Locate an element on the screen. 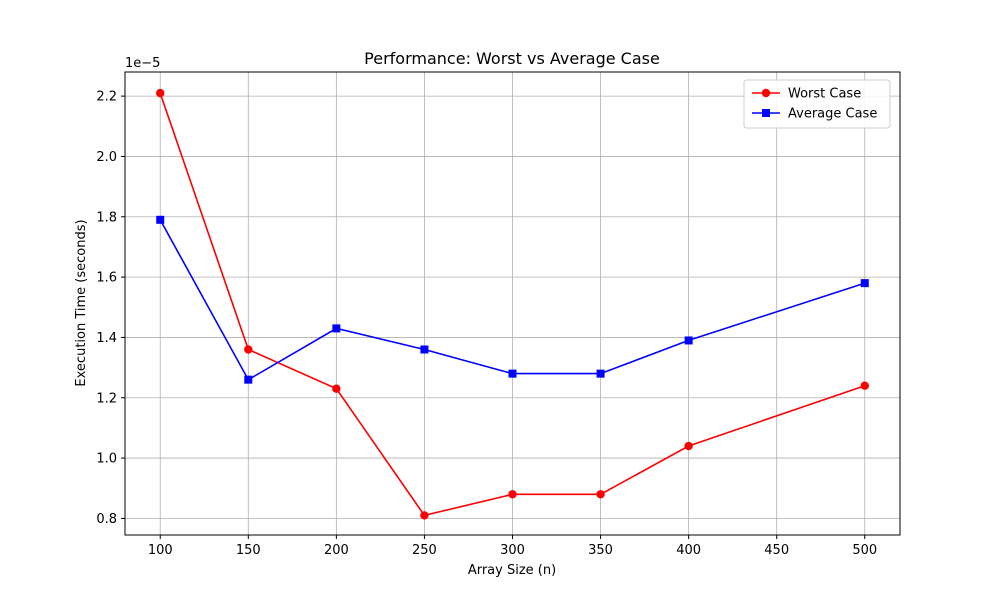  y-tick-label: 1.8 is located at coordinates (106, 217).